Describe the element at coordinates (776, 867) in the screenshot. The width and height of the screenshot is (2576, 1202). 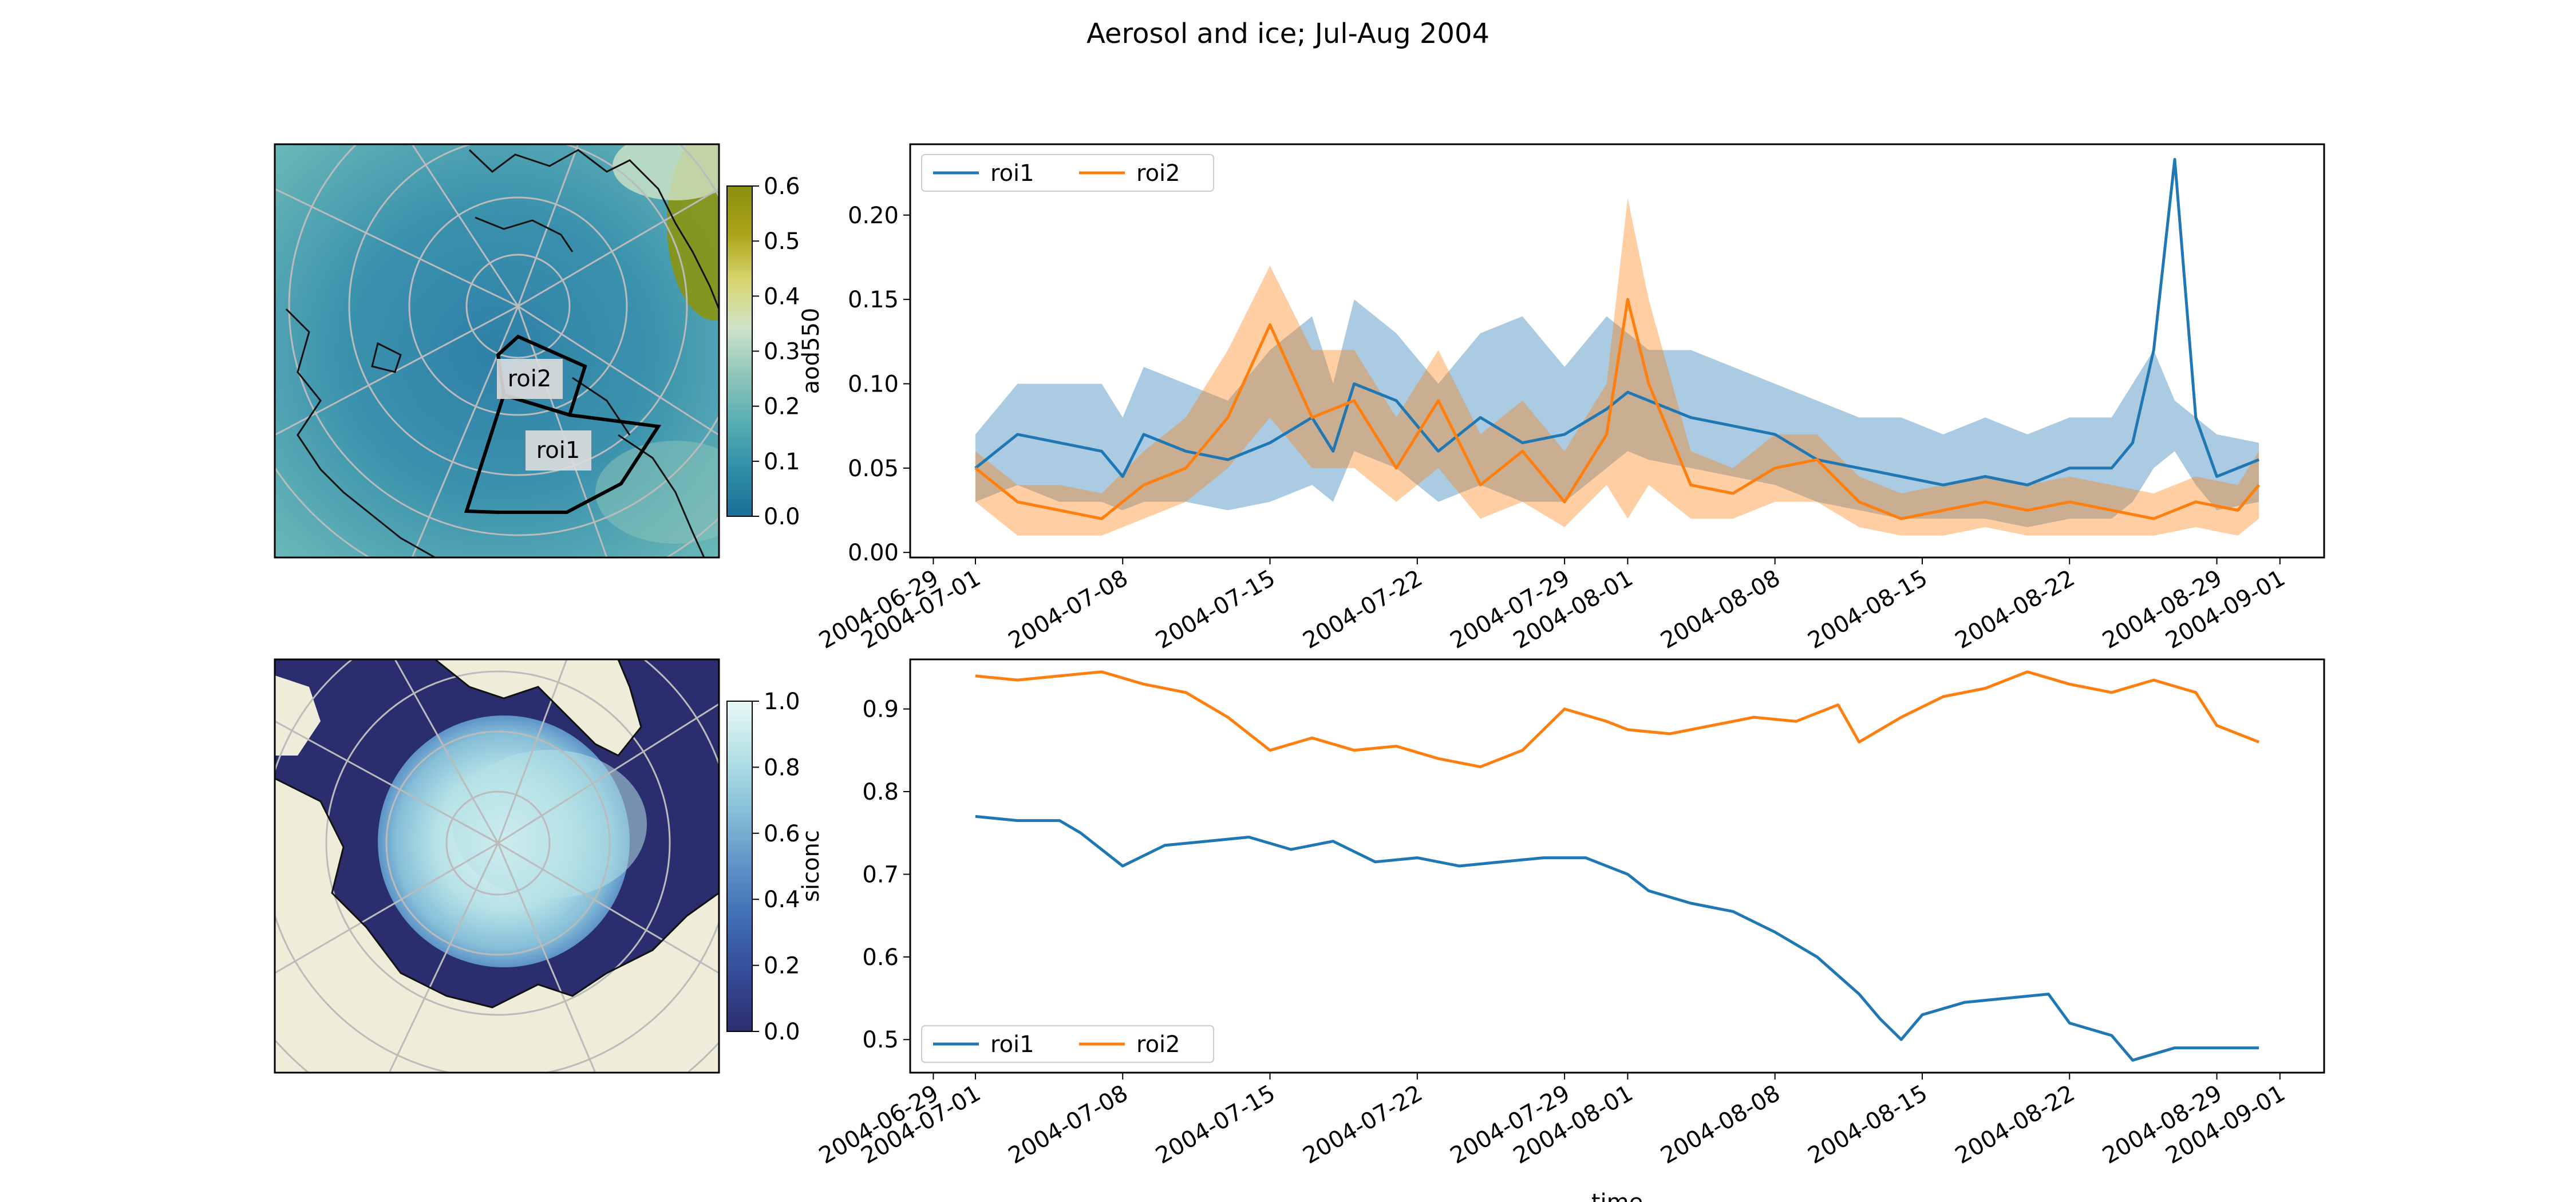
I see `ice-colorbar-ticks: 0.0 0.2 0.4 0.6 0.8 1.0` at that location.